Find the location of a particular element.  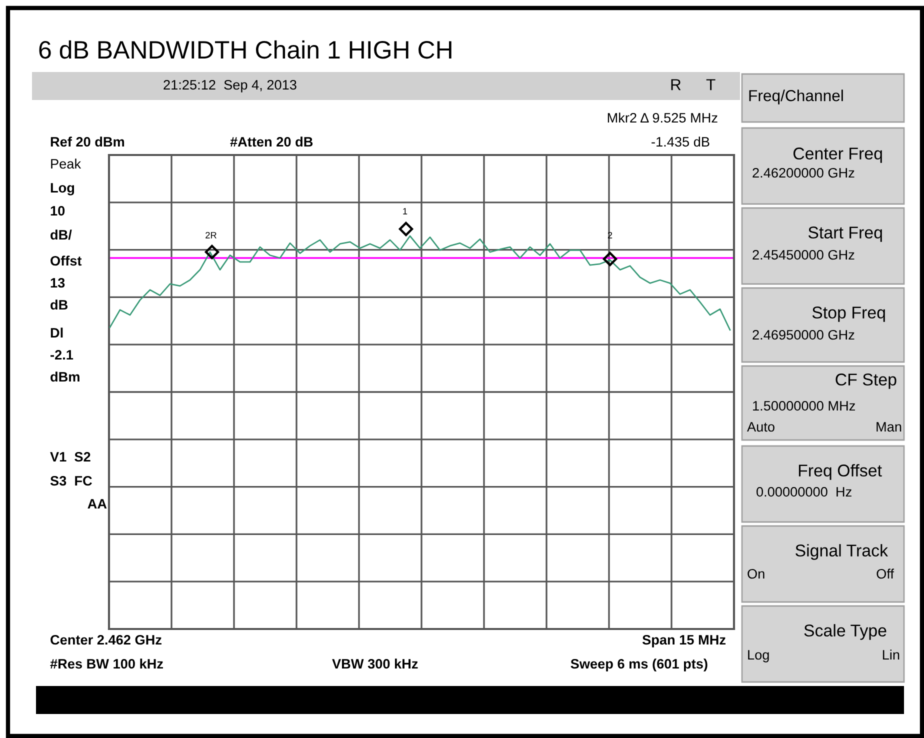

text: Off is located at coordinates (885, 573).